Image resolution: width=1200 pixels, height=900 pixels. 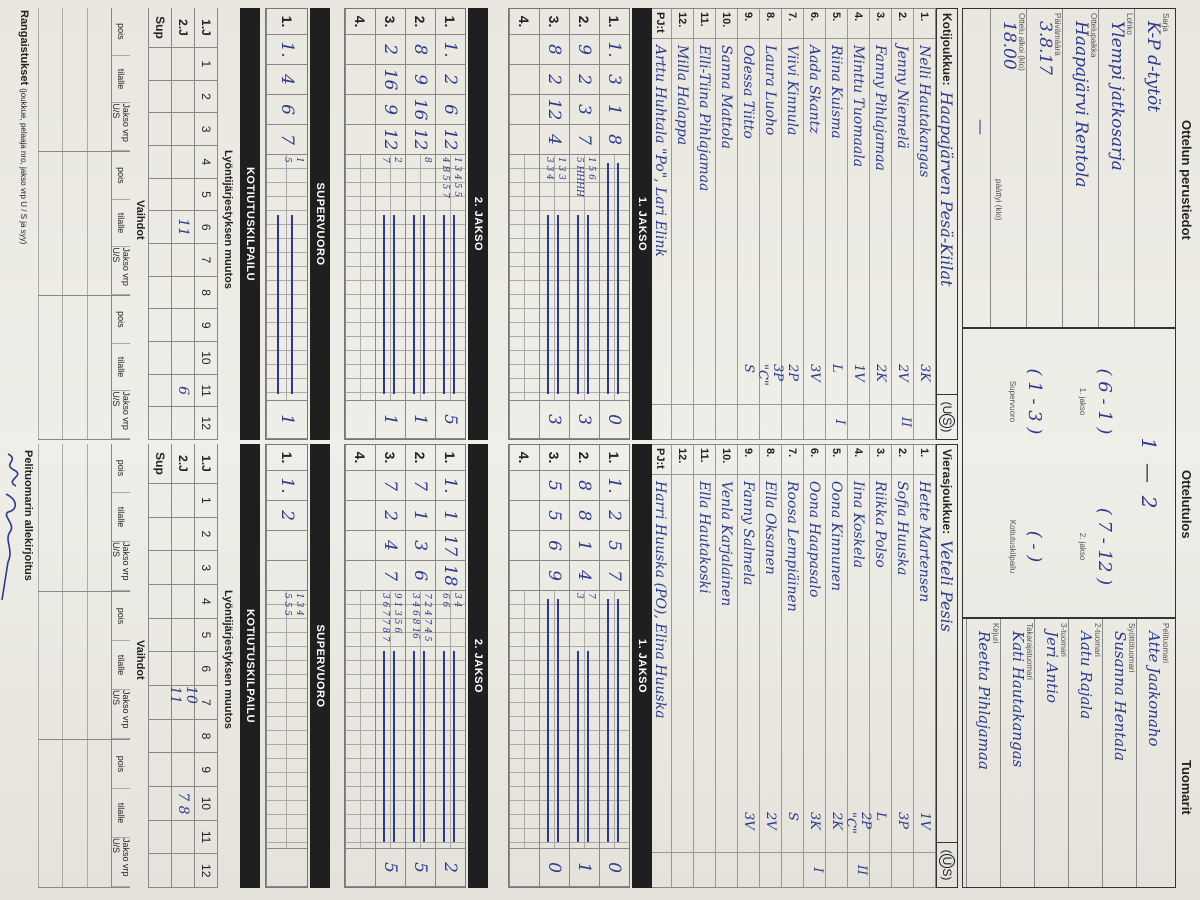 What do you see at coordinates (584, 868) in the screenshot?
I see `inning-total: 1` at bounding box center [584, 868].